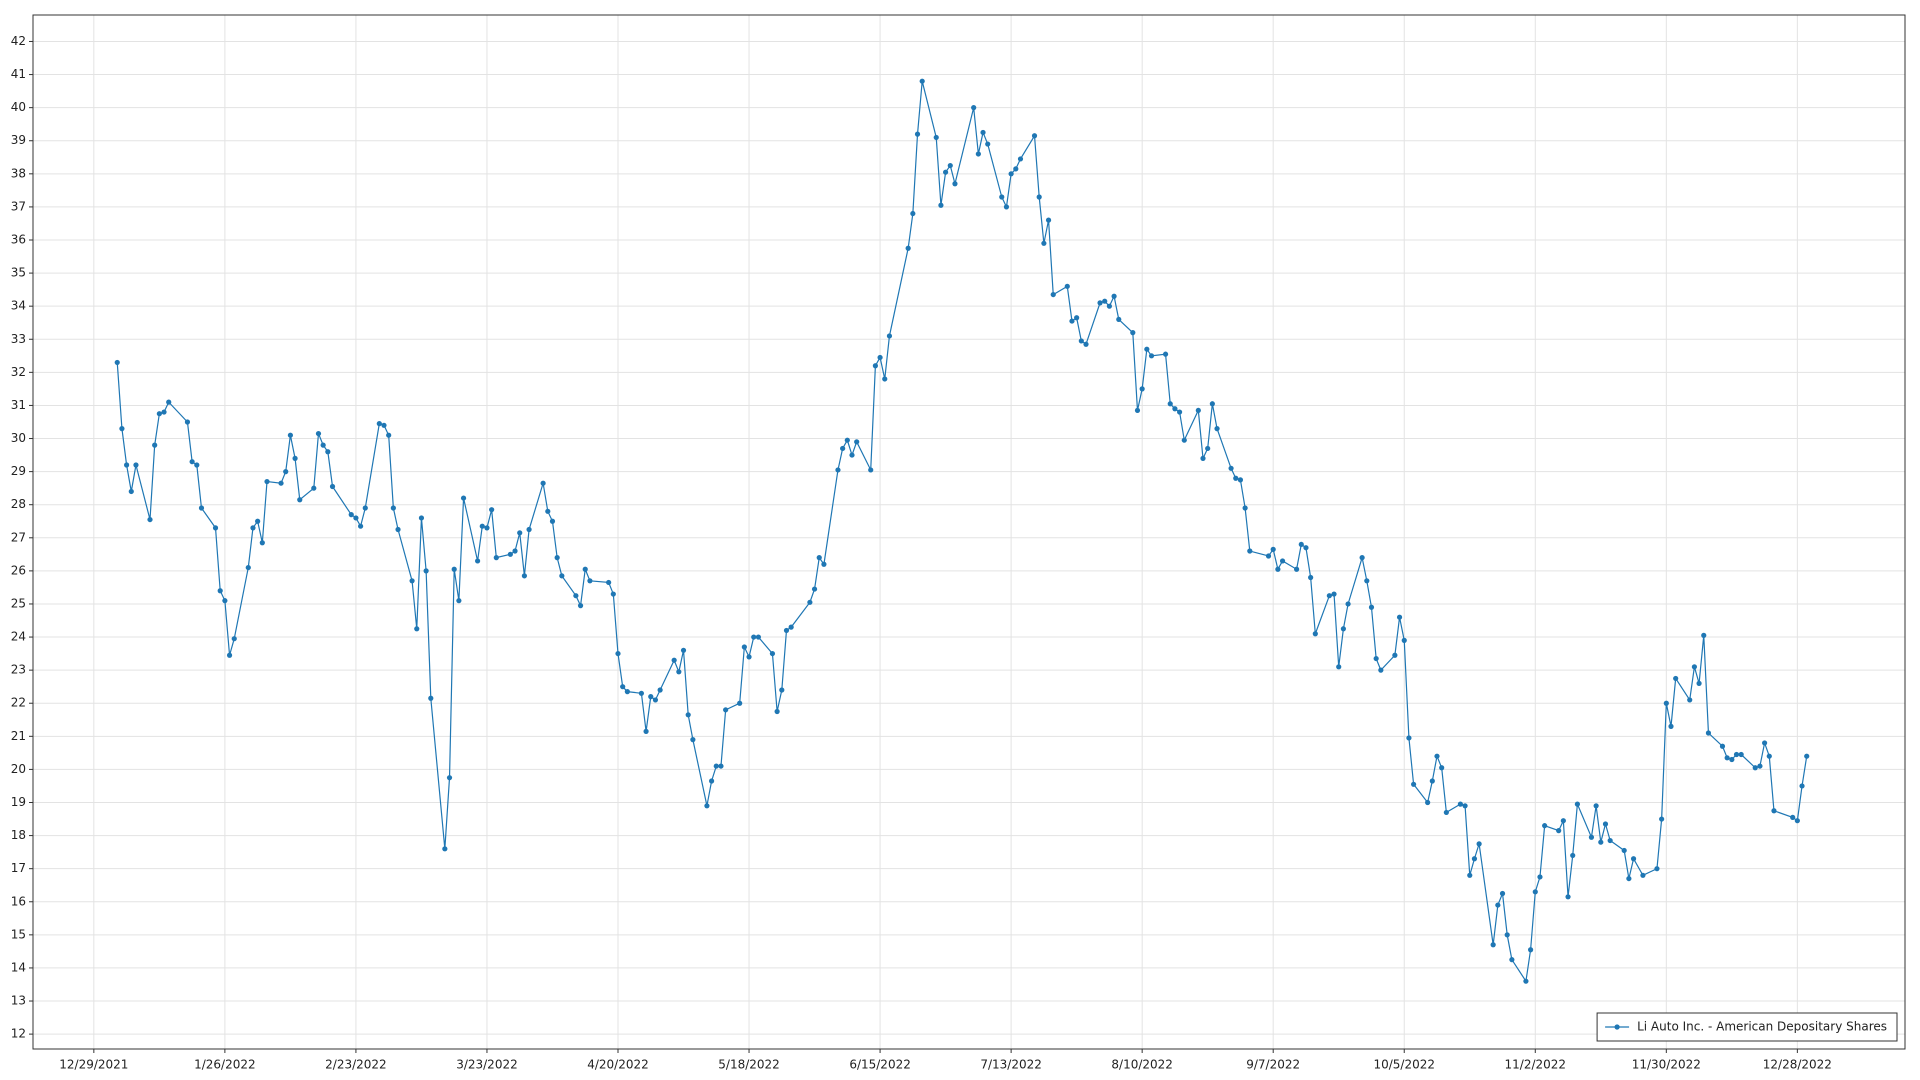 The height and width of the screenshot is (1080, 1920). Describe the element at coordinates (18, 206) in the screenshot. I see `y-tick-label: 37` at that location.